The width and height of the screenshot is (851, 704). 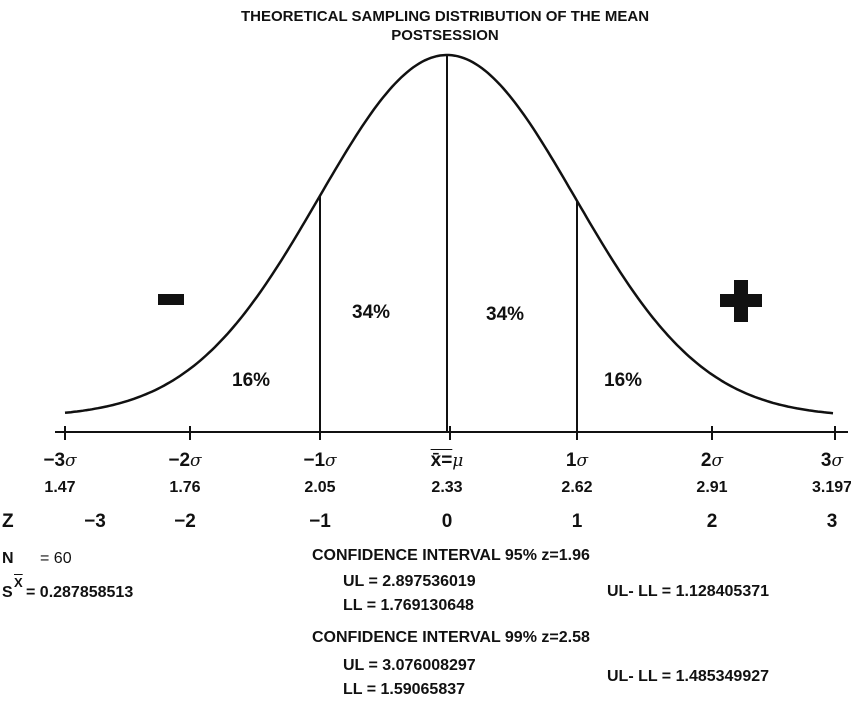 I want to click on sigma-multiple: −3, so click(x=54, y=460).